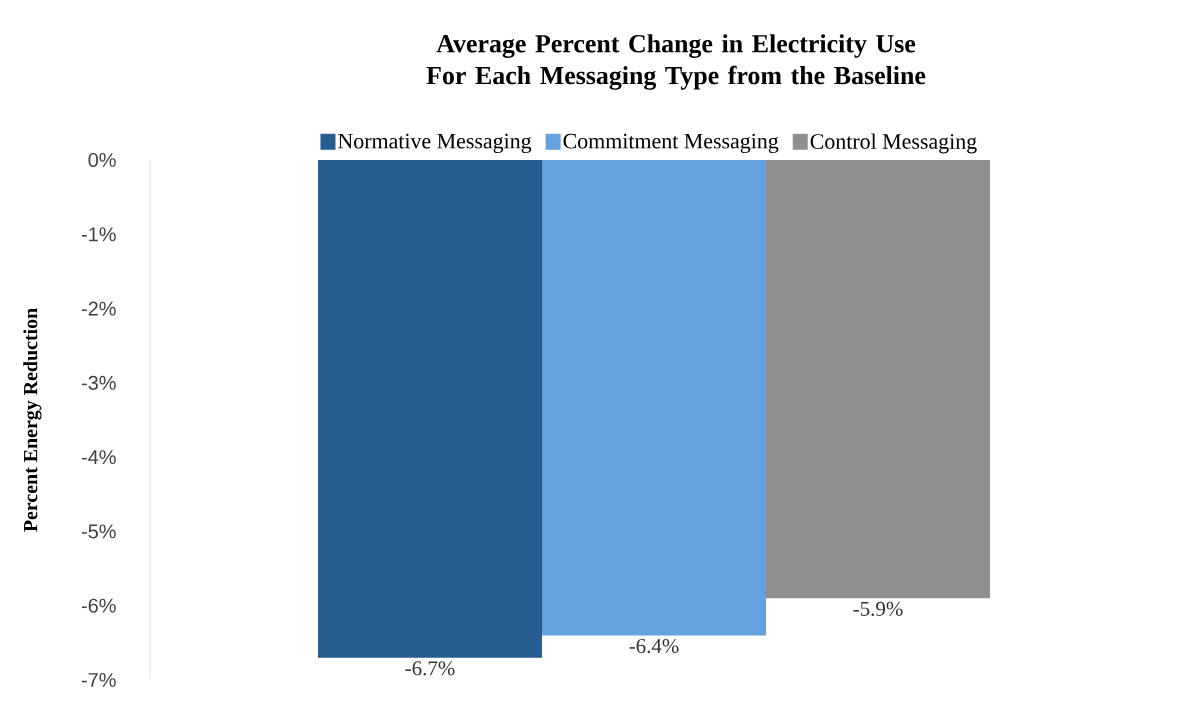 The image size is (1201, 709). Describe the element at coordinates (878, 608) in the screenshot. I see `data-label: -5.9%` at that location.